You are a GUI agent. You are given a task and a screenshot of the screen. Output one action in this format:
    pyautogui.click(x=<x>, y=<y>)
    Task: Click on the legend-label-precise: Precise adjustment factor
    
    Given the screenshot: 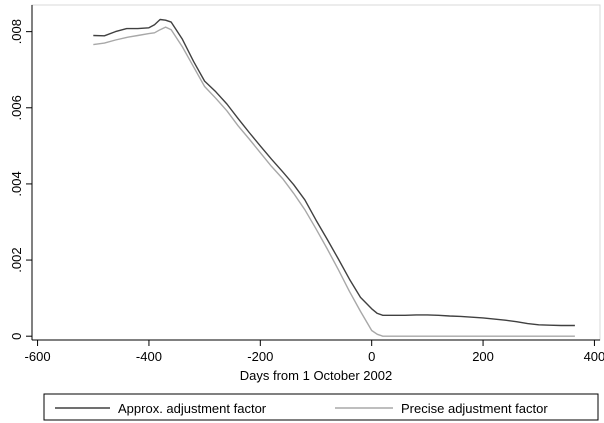 What is the action you would take?
    pyautogui.click(x=474, y=408)
    